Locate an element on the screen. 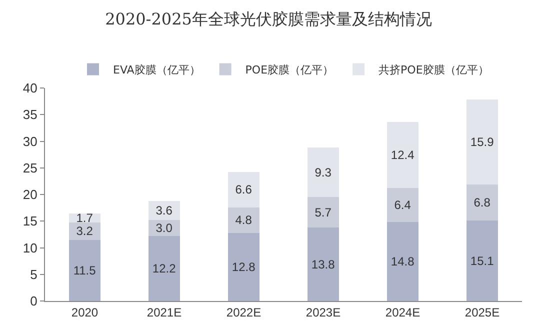 Image resolution: width=537 pixels, height=336 pixels. y-tick-label: 5 is located at coordinates (34, 274).